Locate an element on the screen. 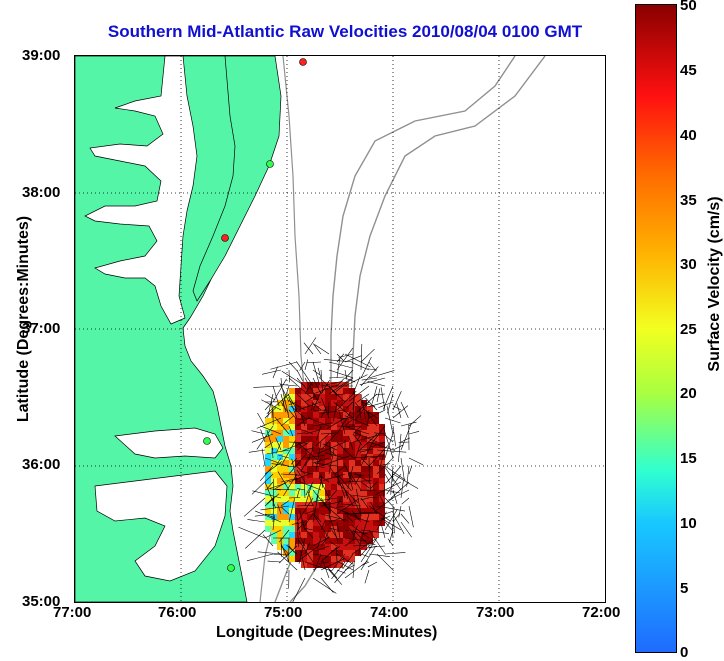 The width and height of the screenshot is (724, 661). y-tick-label: 39:00 is located at coordinates (41, 55).